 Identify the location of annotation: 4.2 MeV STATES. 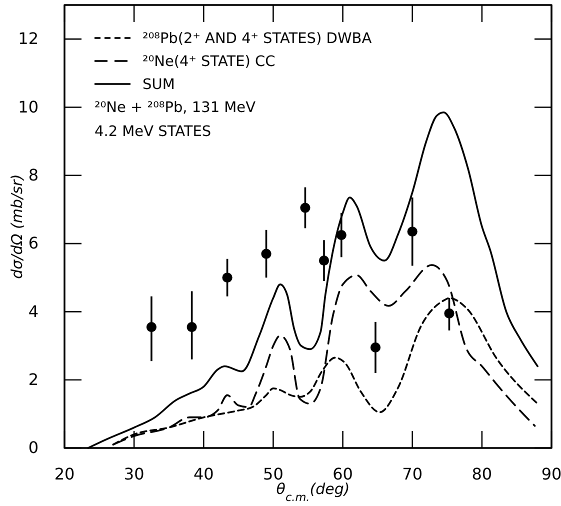
(153, 132).